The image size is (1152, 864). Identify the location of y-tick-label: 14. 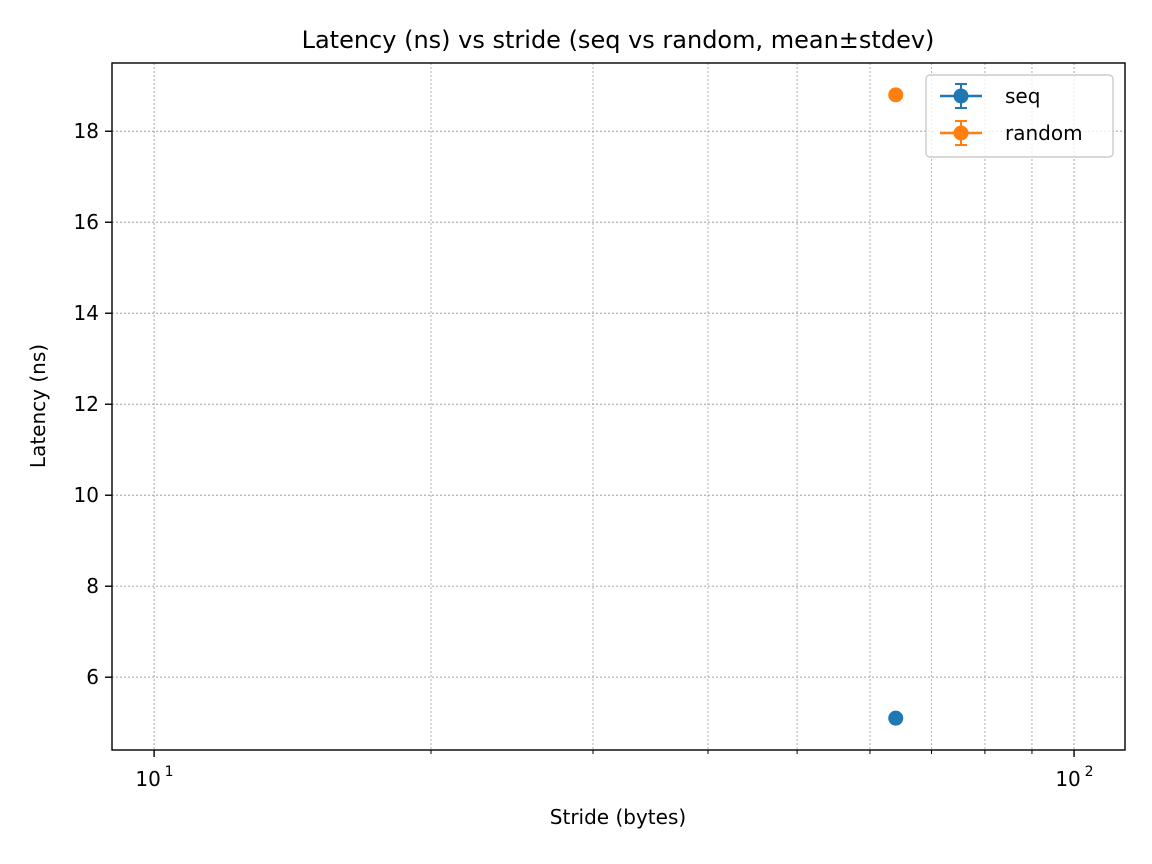
(86, 313).